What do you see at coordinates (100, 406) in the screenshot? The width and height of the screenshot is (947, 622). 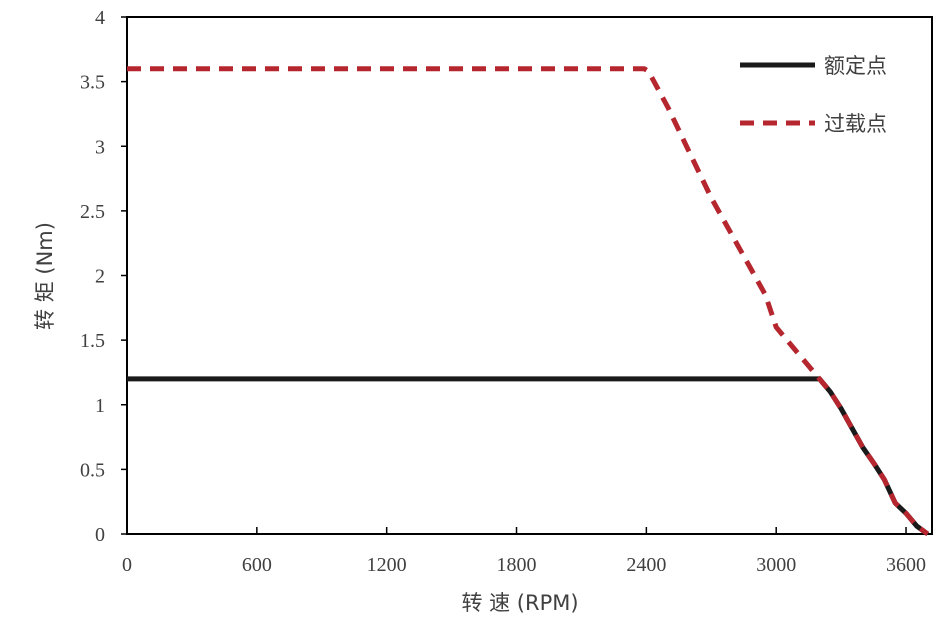 I see `y-tick-label: 1` at bounding box center [100, 406].